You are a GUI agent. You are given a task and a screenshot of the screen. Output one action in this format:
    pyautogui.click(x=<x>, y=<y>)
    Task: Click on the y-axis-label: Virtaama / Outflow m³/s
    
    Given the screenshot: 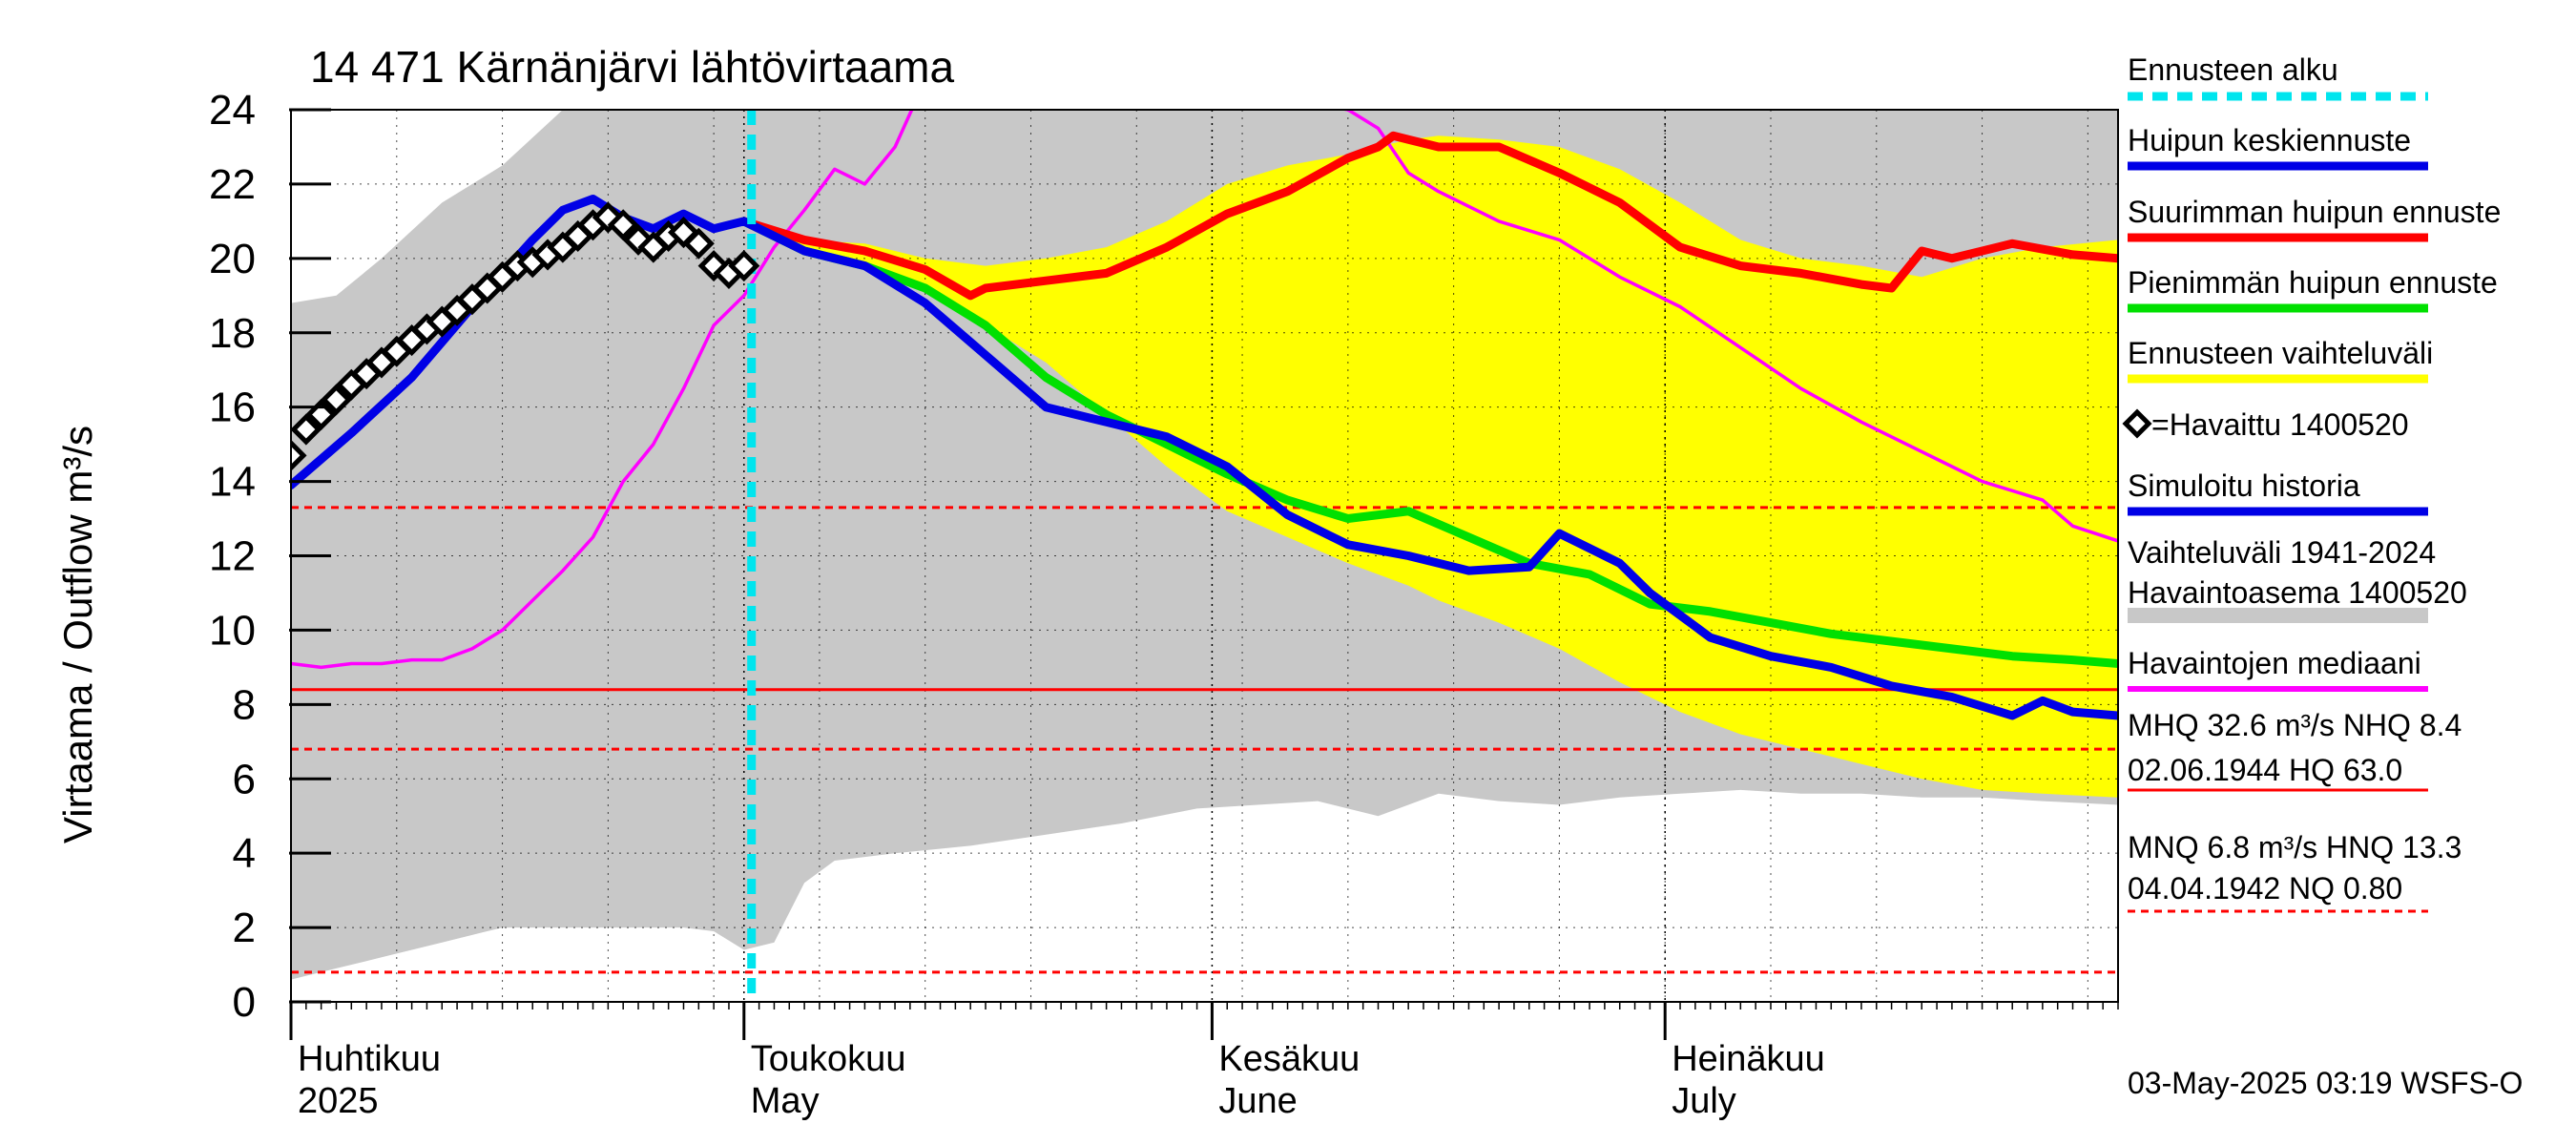 What is the action you would take?
    pyautogui.click(x=77, y=635)
    